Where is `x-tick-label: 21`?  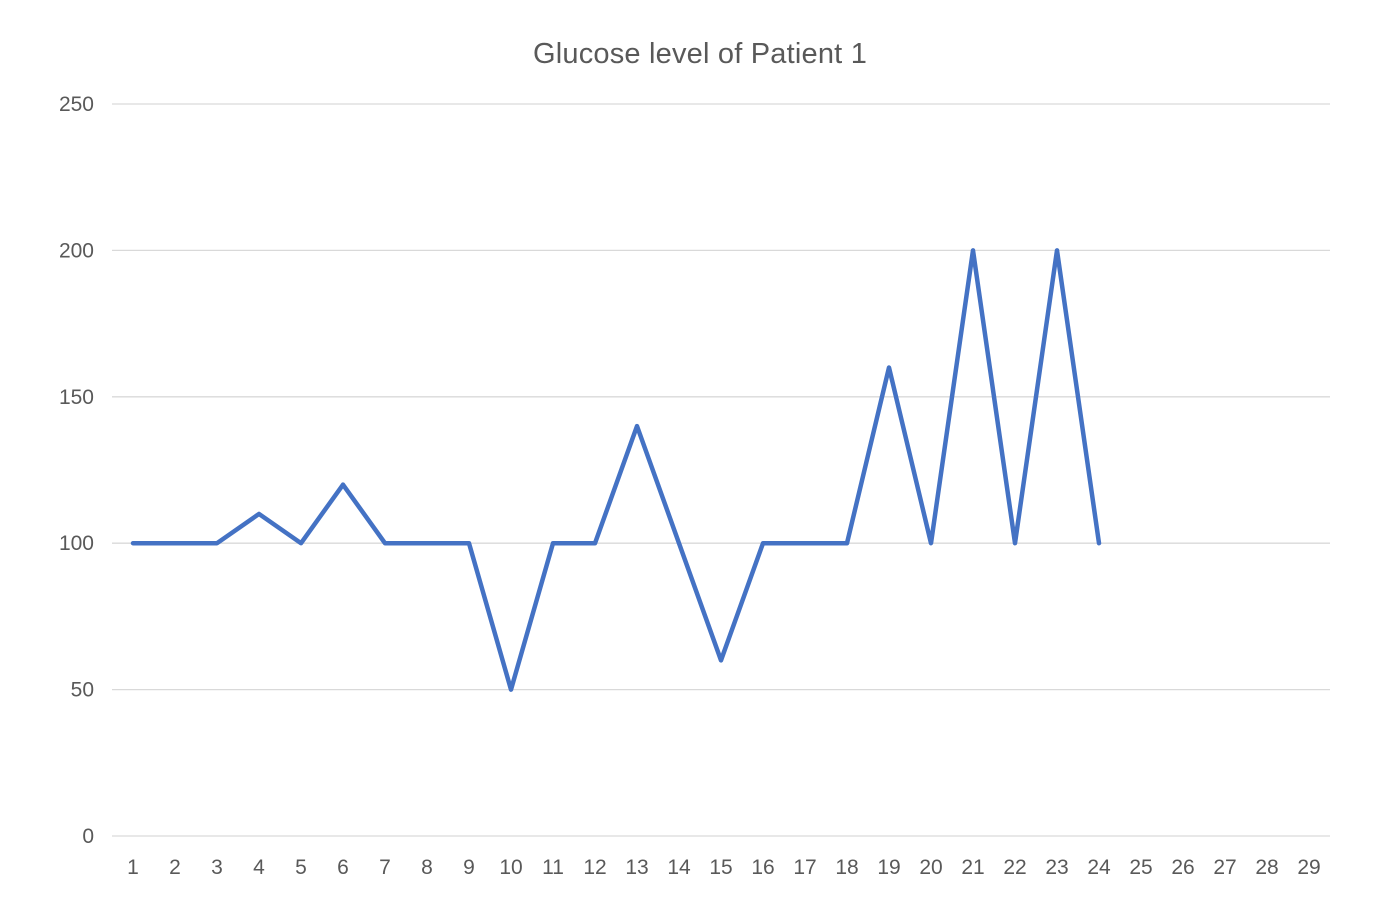 x-tick-label: 21 is located at coordinates (972, 867).